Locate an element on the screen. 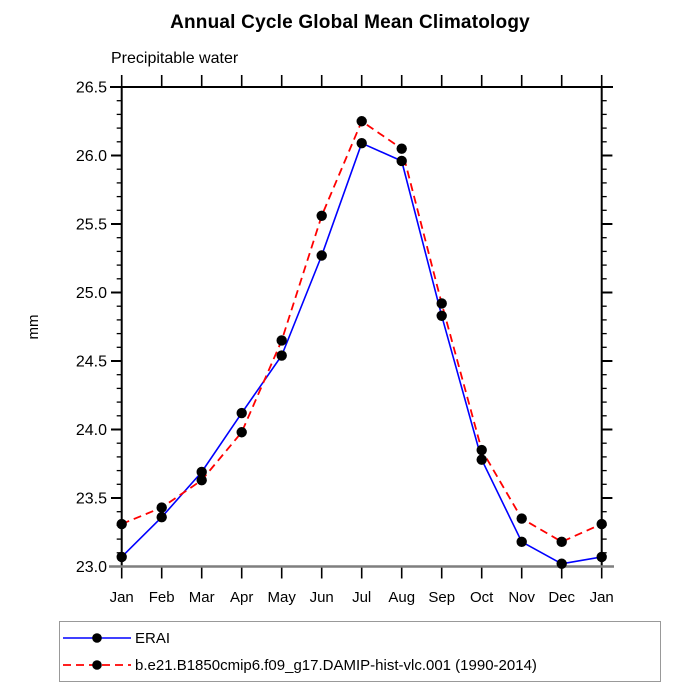  chart-title: Annual Cycle Global Mean Climatology is located at coordinates (350, 22).